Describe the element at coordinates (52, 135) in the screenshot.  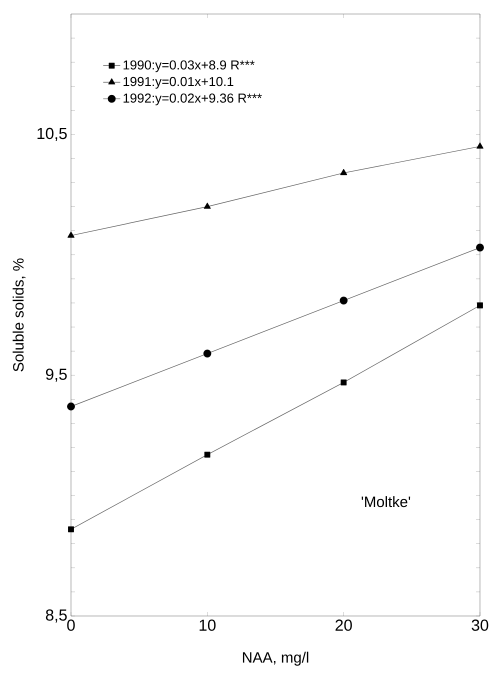
I see `y-tick-label: 10,5` at that location.